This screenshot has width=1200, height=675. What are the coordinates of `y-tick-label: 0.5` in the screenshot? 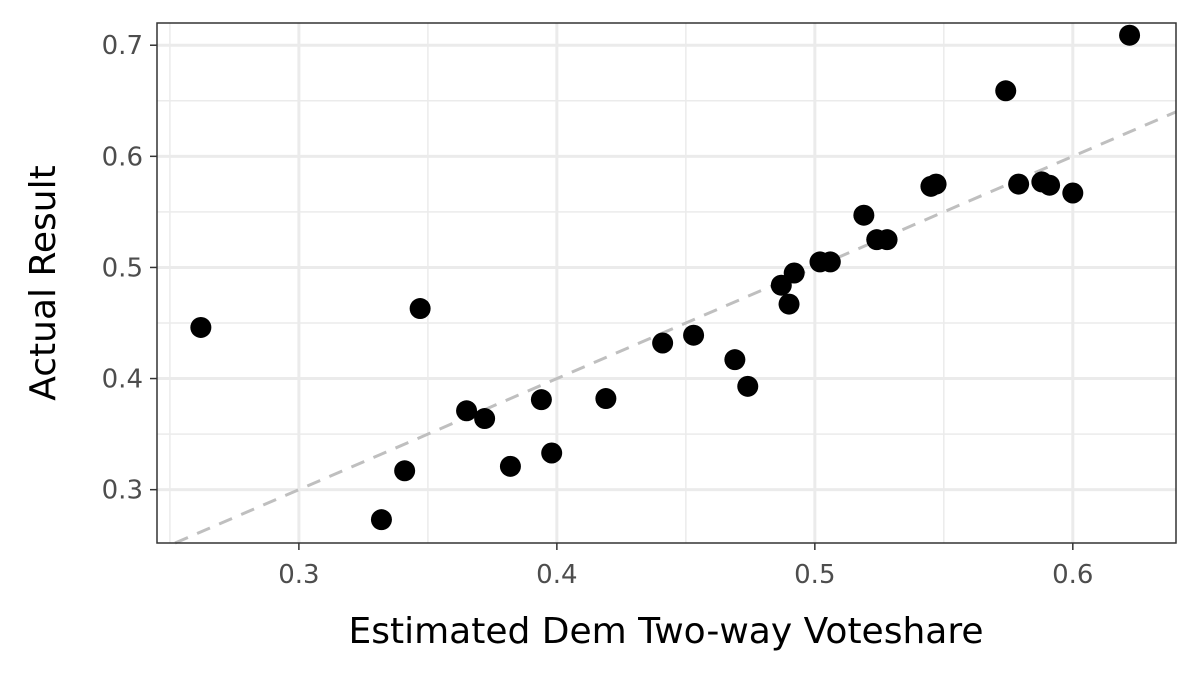 It's located at (122, 268).